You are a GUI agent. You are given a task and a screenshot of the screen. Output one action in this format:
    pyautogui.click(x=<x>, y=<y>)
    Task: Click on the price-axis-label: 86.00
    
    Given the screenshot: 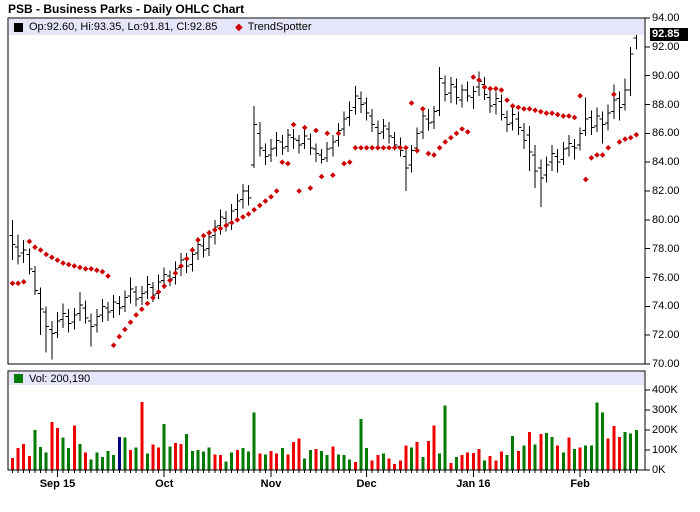 What is the action you would take?
    pyautogui.click(x=666, y=133)
    